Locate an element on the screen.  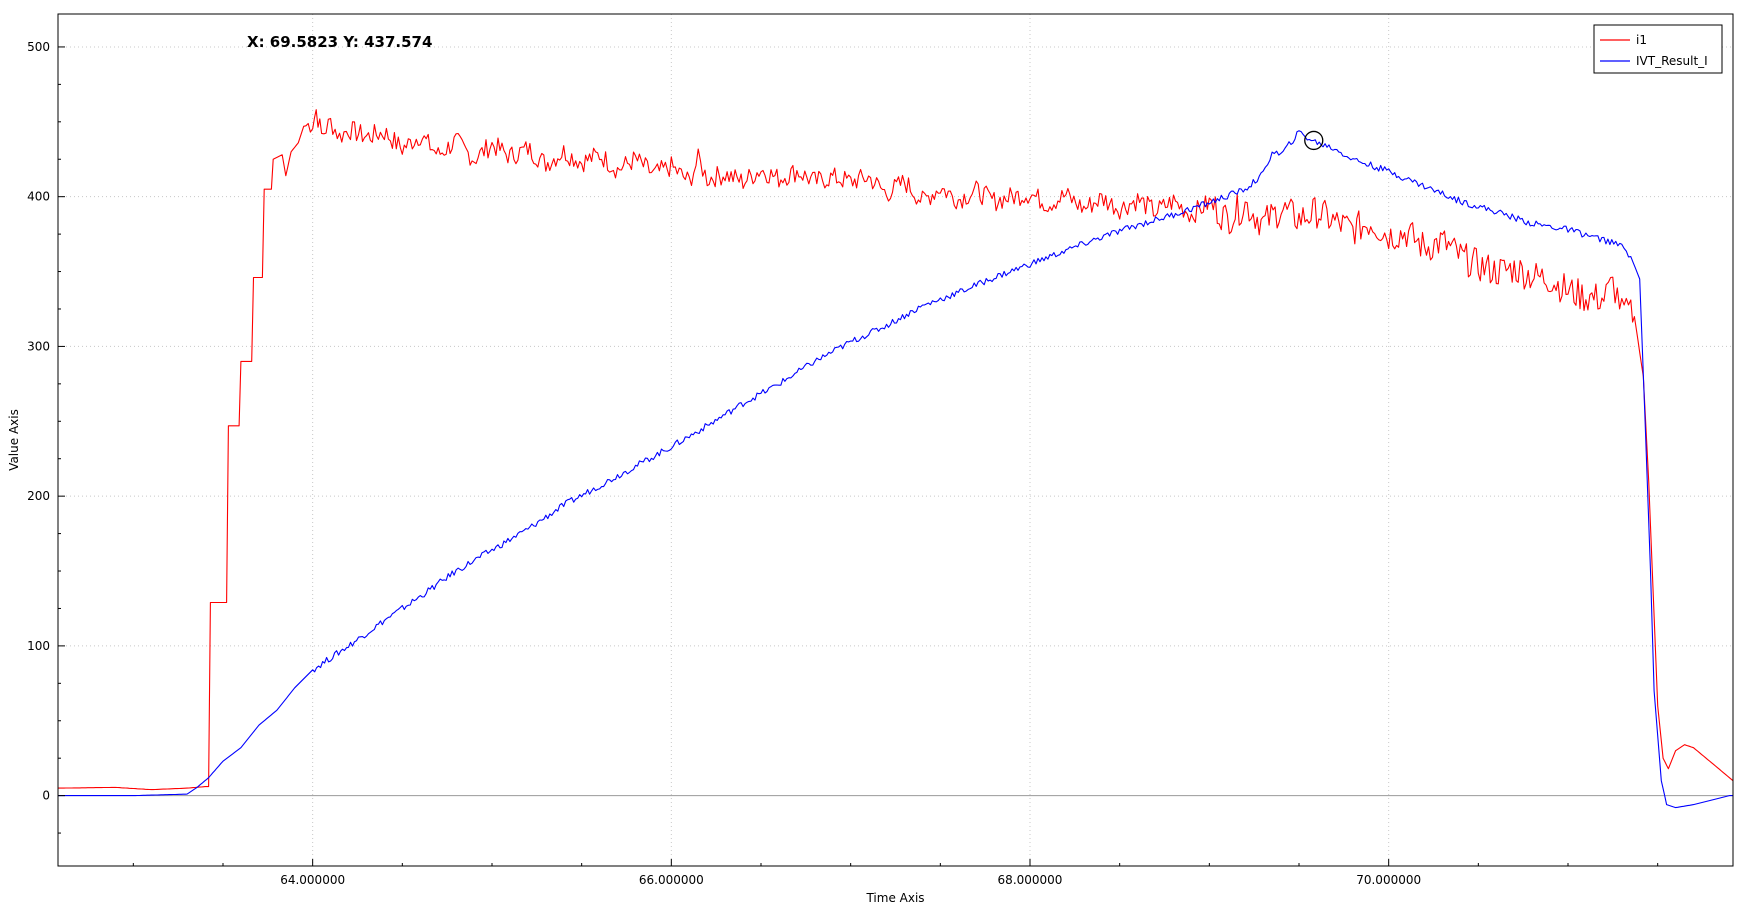
cursor-marker is located at coordinates (1314, 140).